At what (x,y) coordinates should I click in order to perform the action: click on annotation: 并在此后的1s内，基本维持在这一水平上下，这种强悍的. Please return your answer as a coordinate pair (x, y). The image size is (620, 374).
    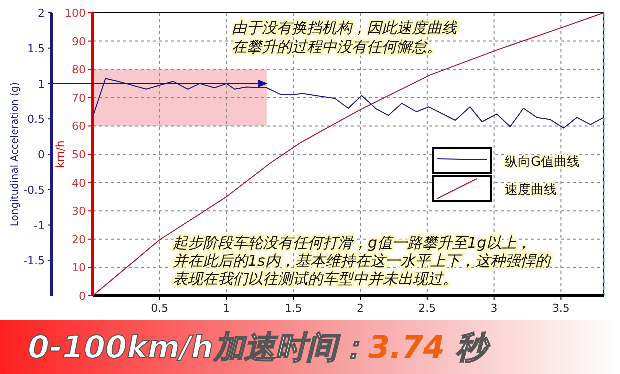
    Looking at the image, I should click on (362, 261).